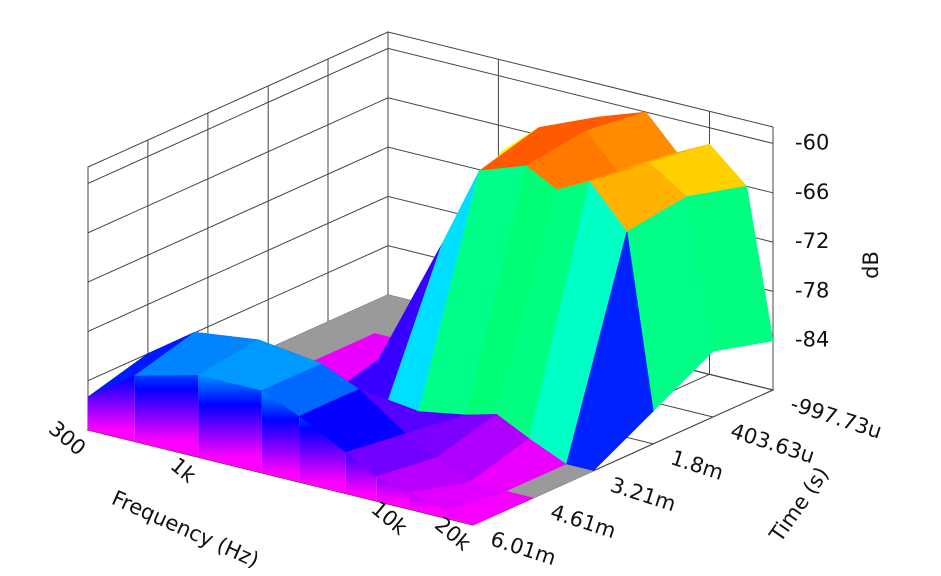 This screenshot has height=576, width=941. What do you see at coordinates (185, 529) in the screenshot?
I see `x-axis-label: Frequency (Hz)` at bounding box center [185, 529].